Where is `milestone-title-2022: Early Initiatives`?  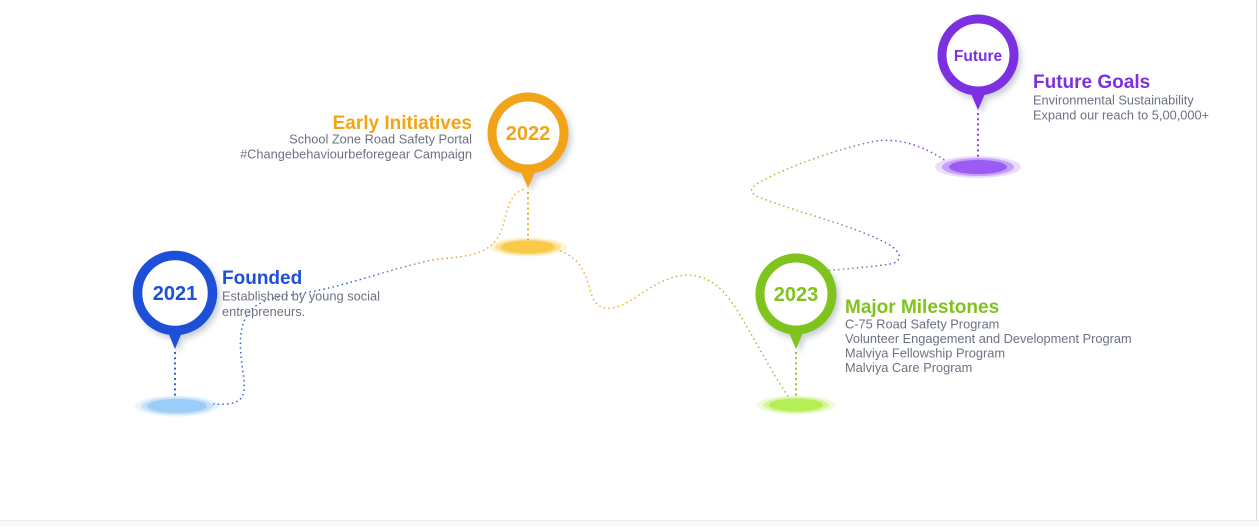
milestone-title-2022: Early Initiatives is located at coordinates (402, 123).